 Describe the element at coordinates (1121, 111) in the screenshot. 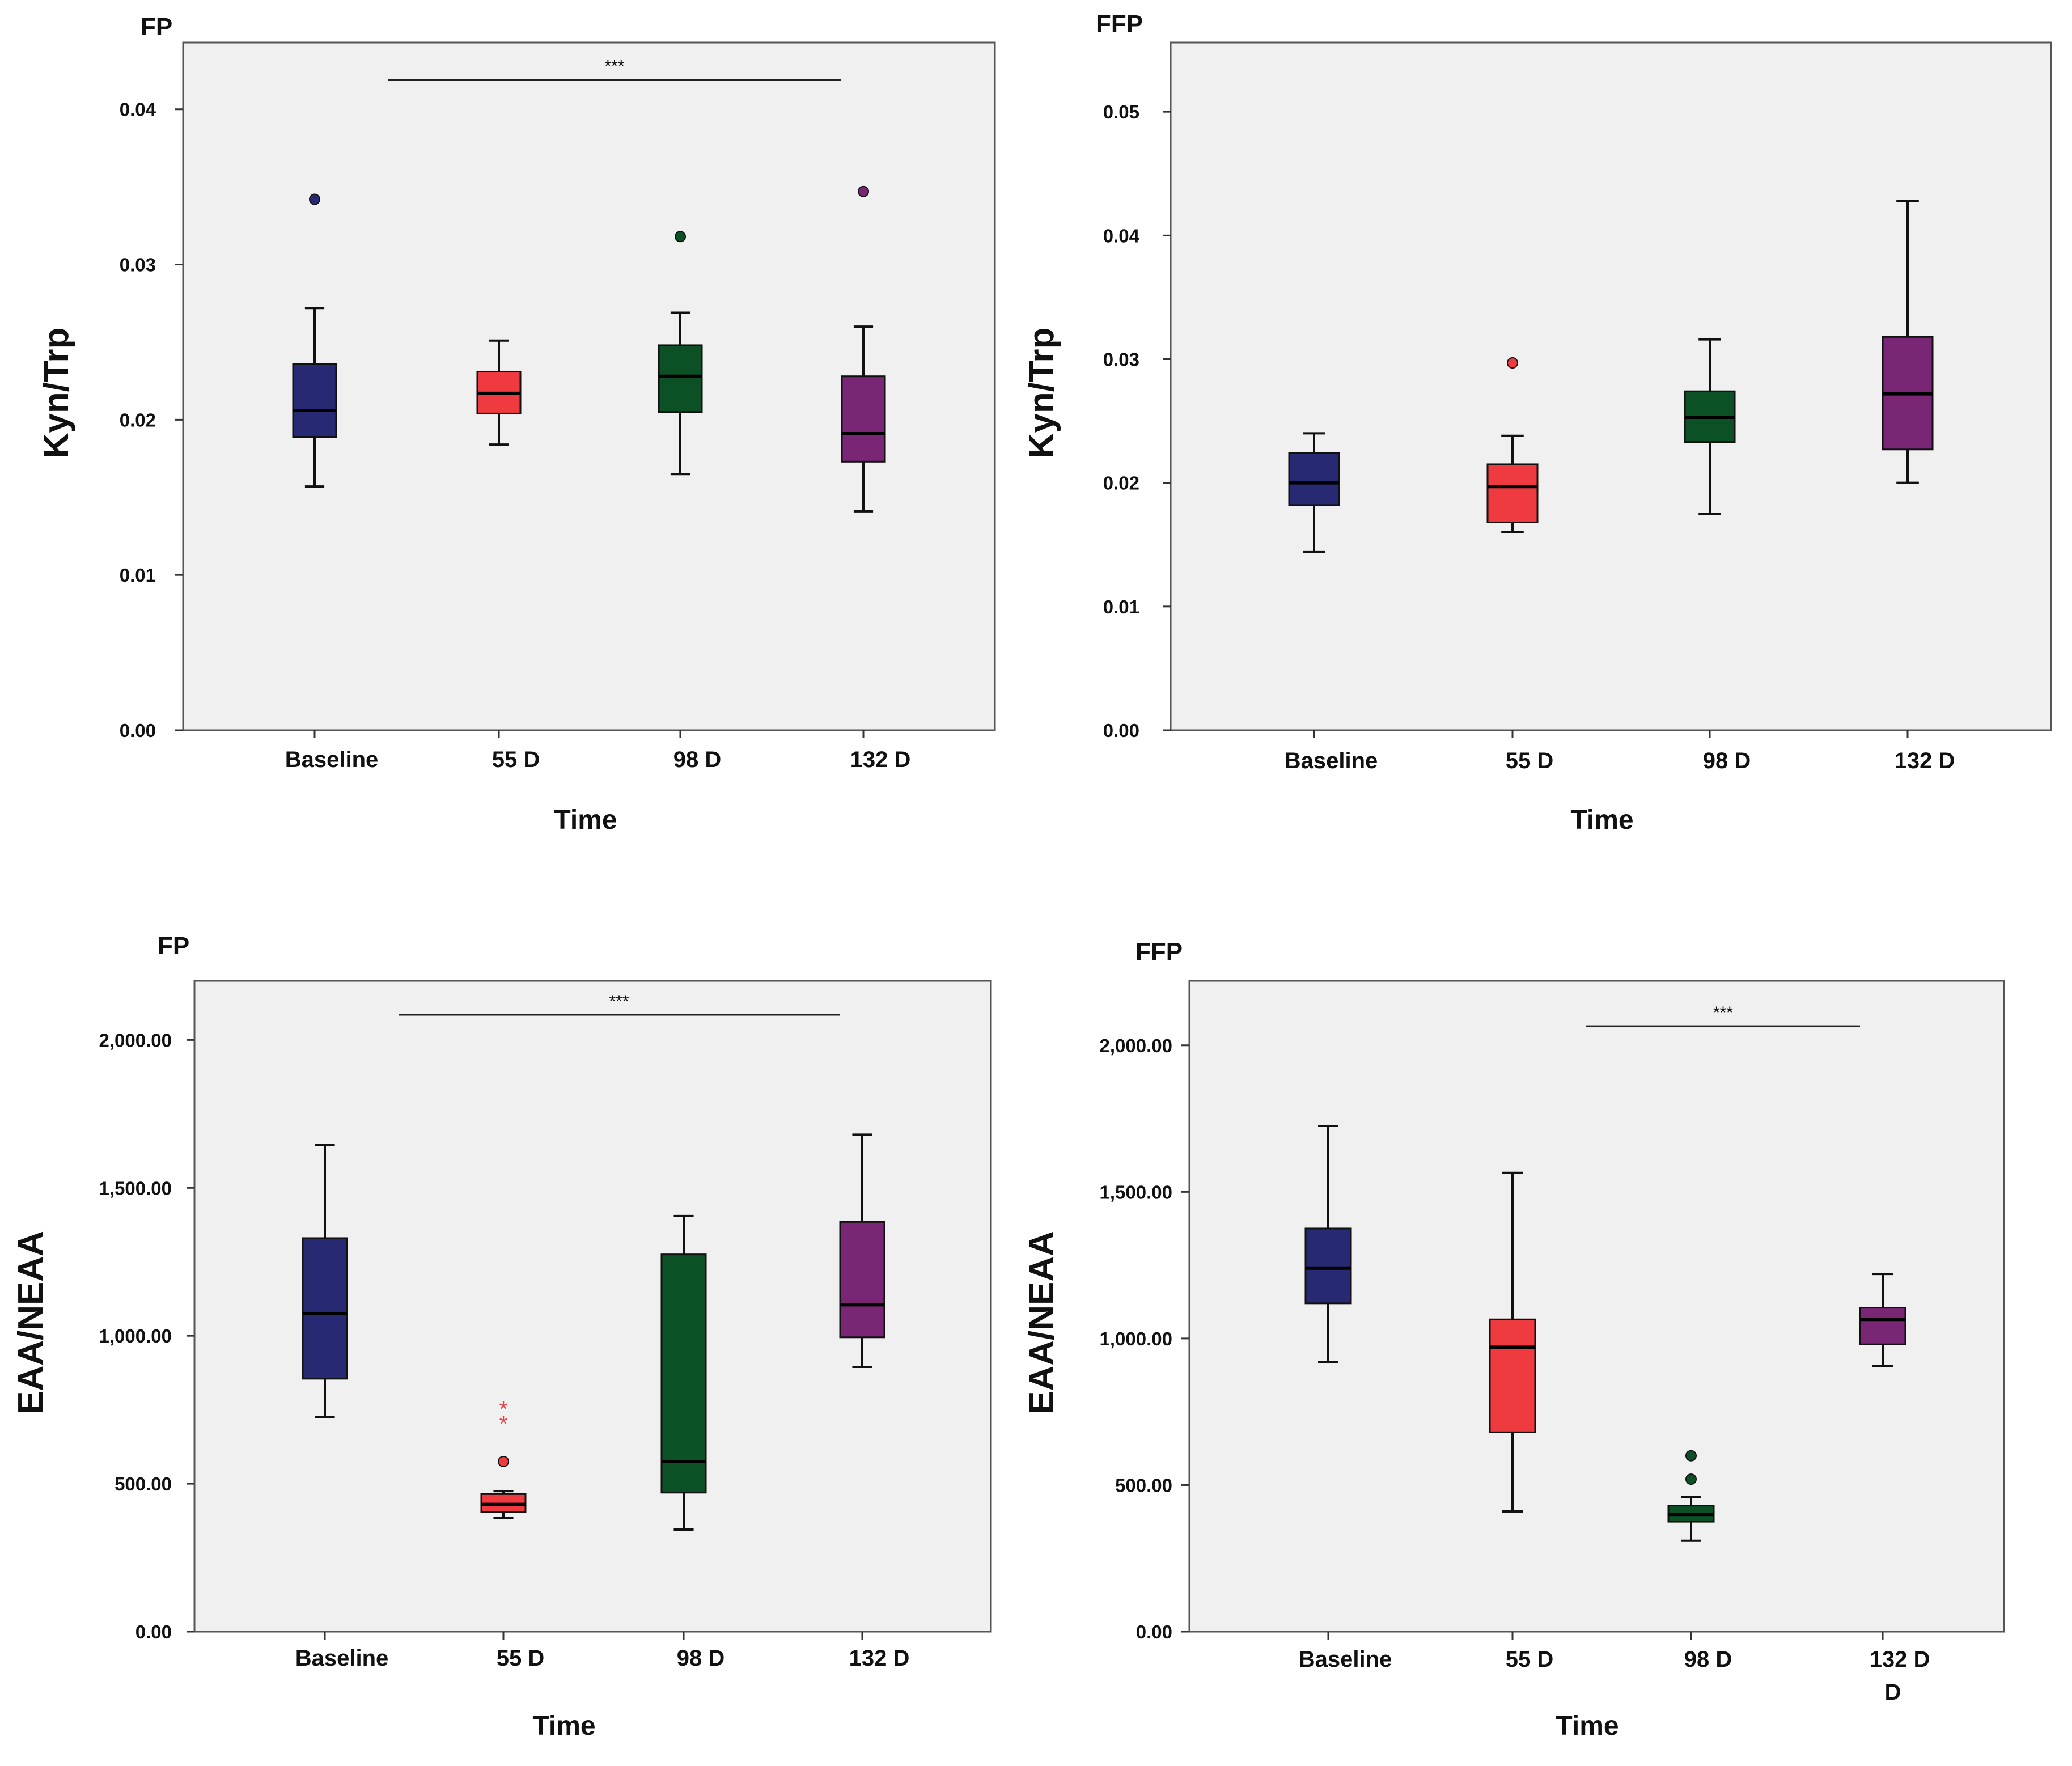

I see `y-tick-label: 0.05` at that location.